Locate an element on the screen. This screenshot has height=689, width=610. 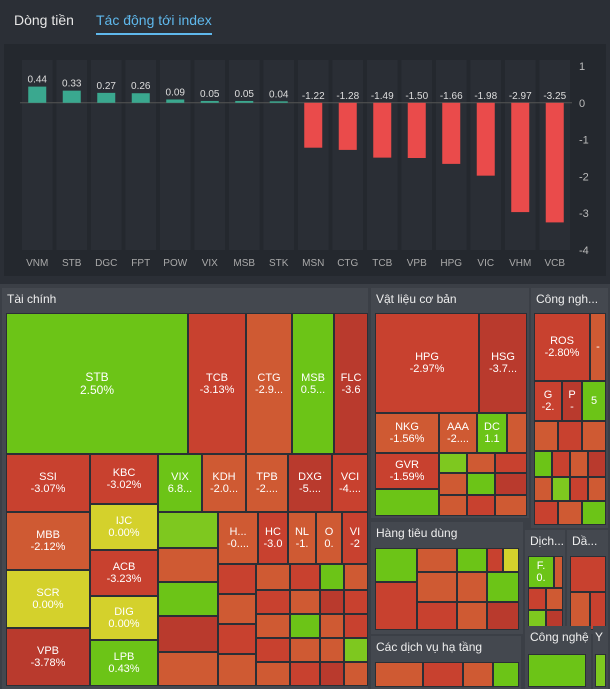
tile-kbc: KBC -3.02% is located at coordinates (124, 479).